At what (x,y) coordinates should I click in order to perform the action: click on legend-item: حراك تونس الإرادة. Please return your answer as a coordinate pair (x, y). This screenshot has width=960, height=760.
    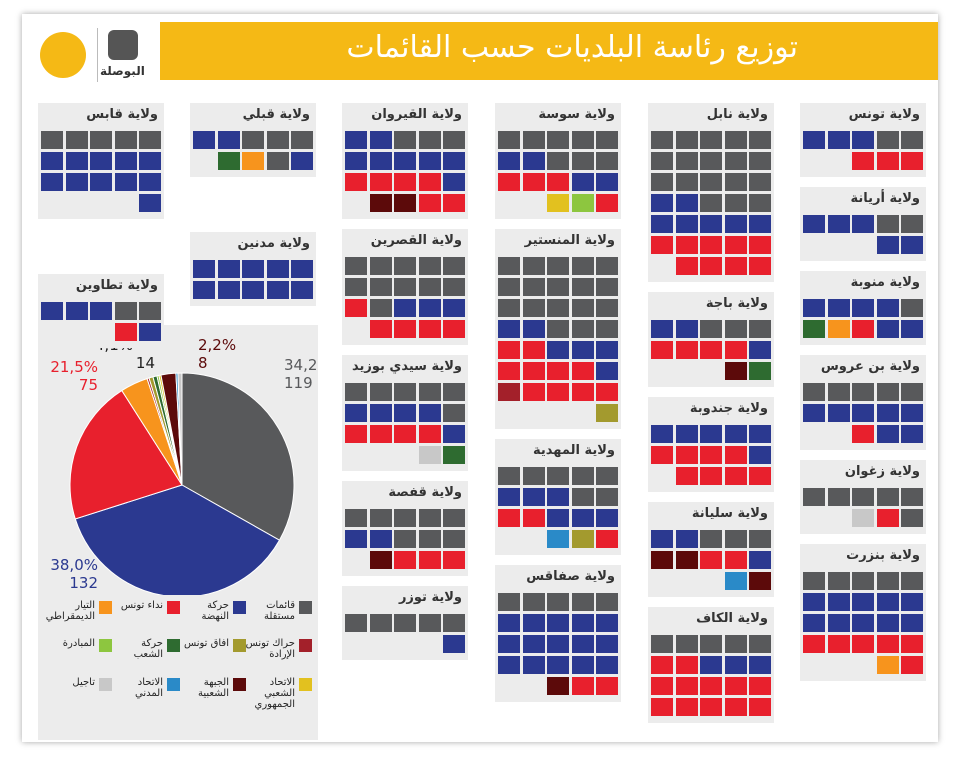
    Looking at the image, I should click on (279, 655).